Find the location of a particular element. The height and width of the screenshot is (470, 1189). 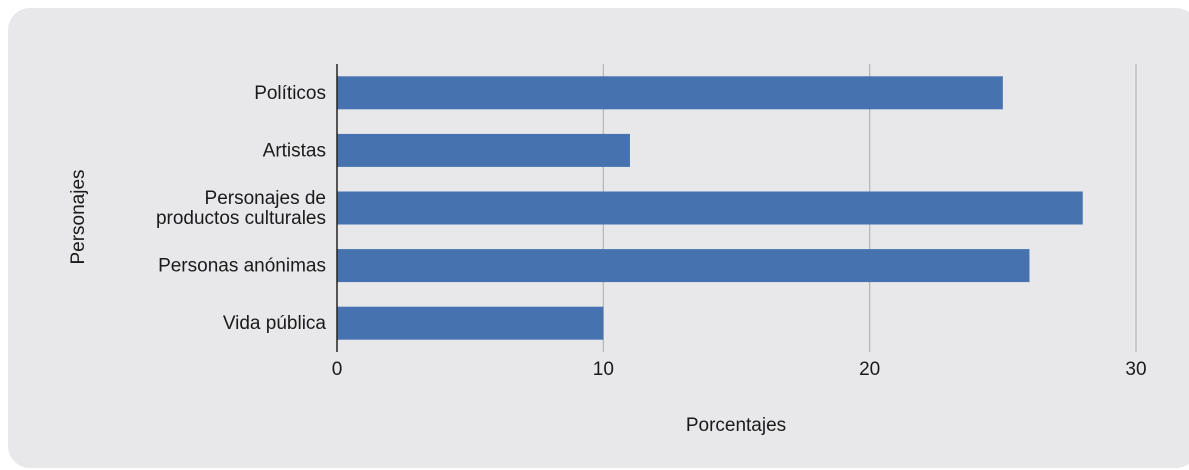

category-label: Vida pública is located at coordinates (275, 323).